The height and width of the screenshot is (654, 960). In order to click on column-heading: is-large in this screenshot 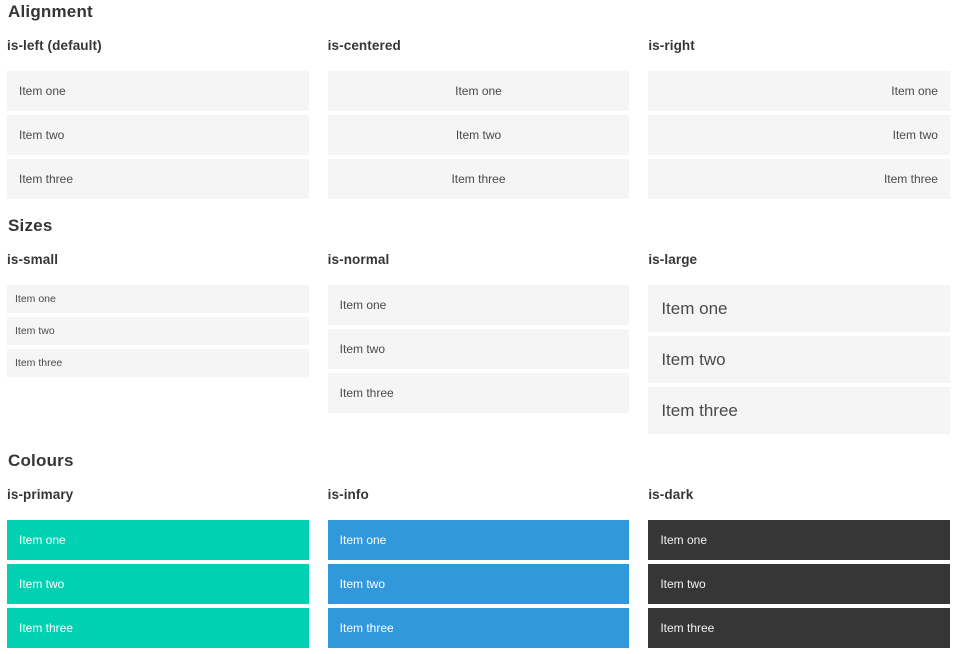, I will do `click(673, 259)`.